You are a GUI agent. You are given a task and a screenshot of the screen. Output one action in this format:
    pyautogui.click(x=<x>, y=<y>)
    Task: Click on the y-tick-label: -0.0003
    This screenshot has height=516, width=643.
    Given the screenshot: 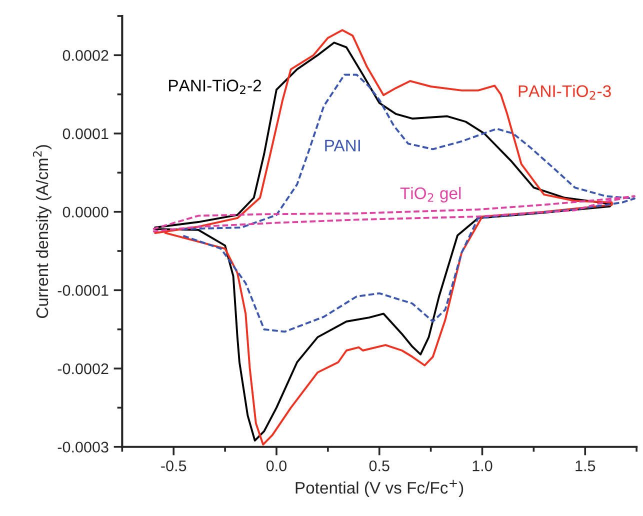 What is the action you would take?
    pyautogui.click(x=83, y=447)
    